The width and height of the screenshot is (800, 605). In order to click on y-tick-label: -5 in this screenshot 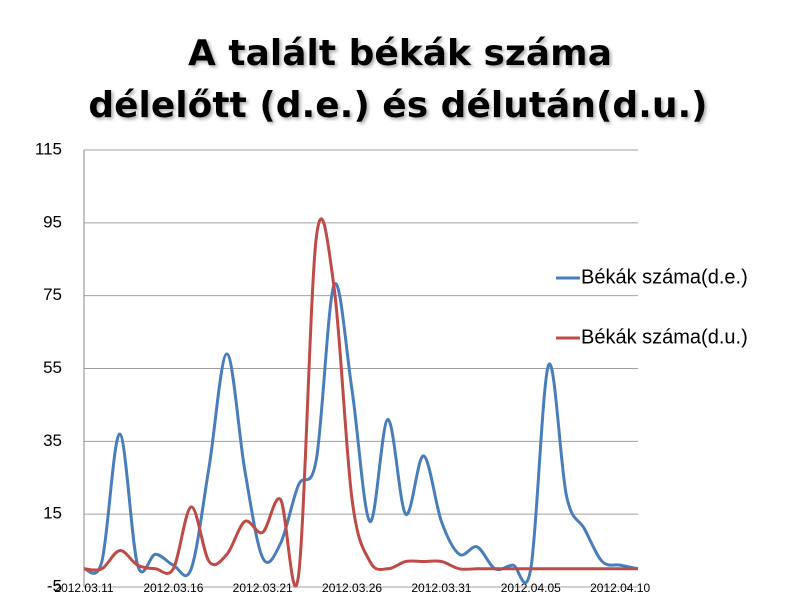, I will do `click(54, 585)`.